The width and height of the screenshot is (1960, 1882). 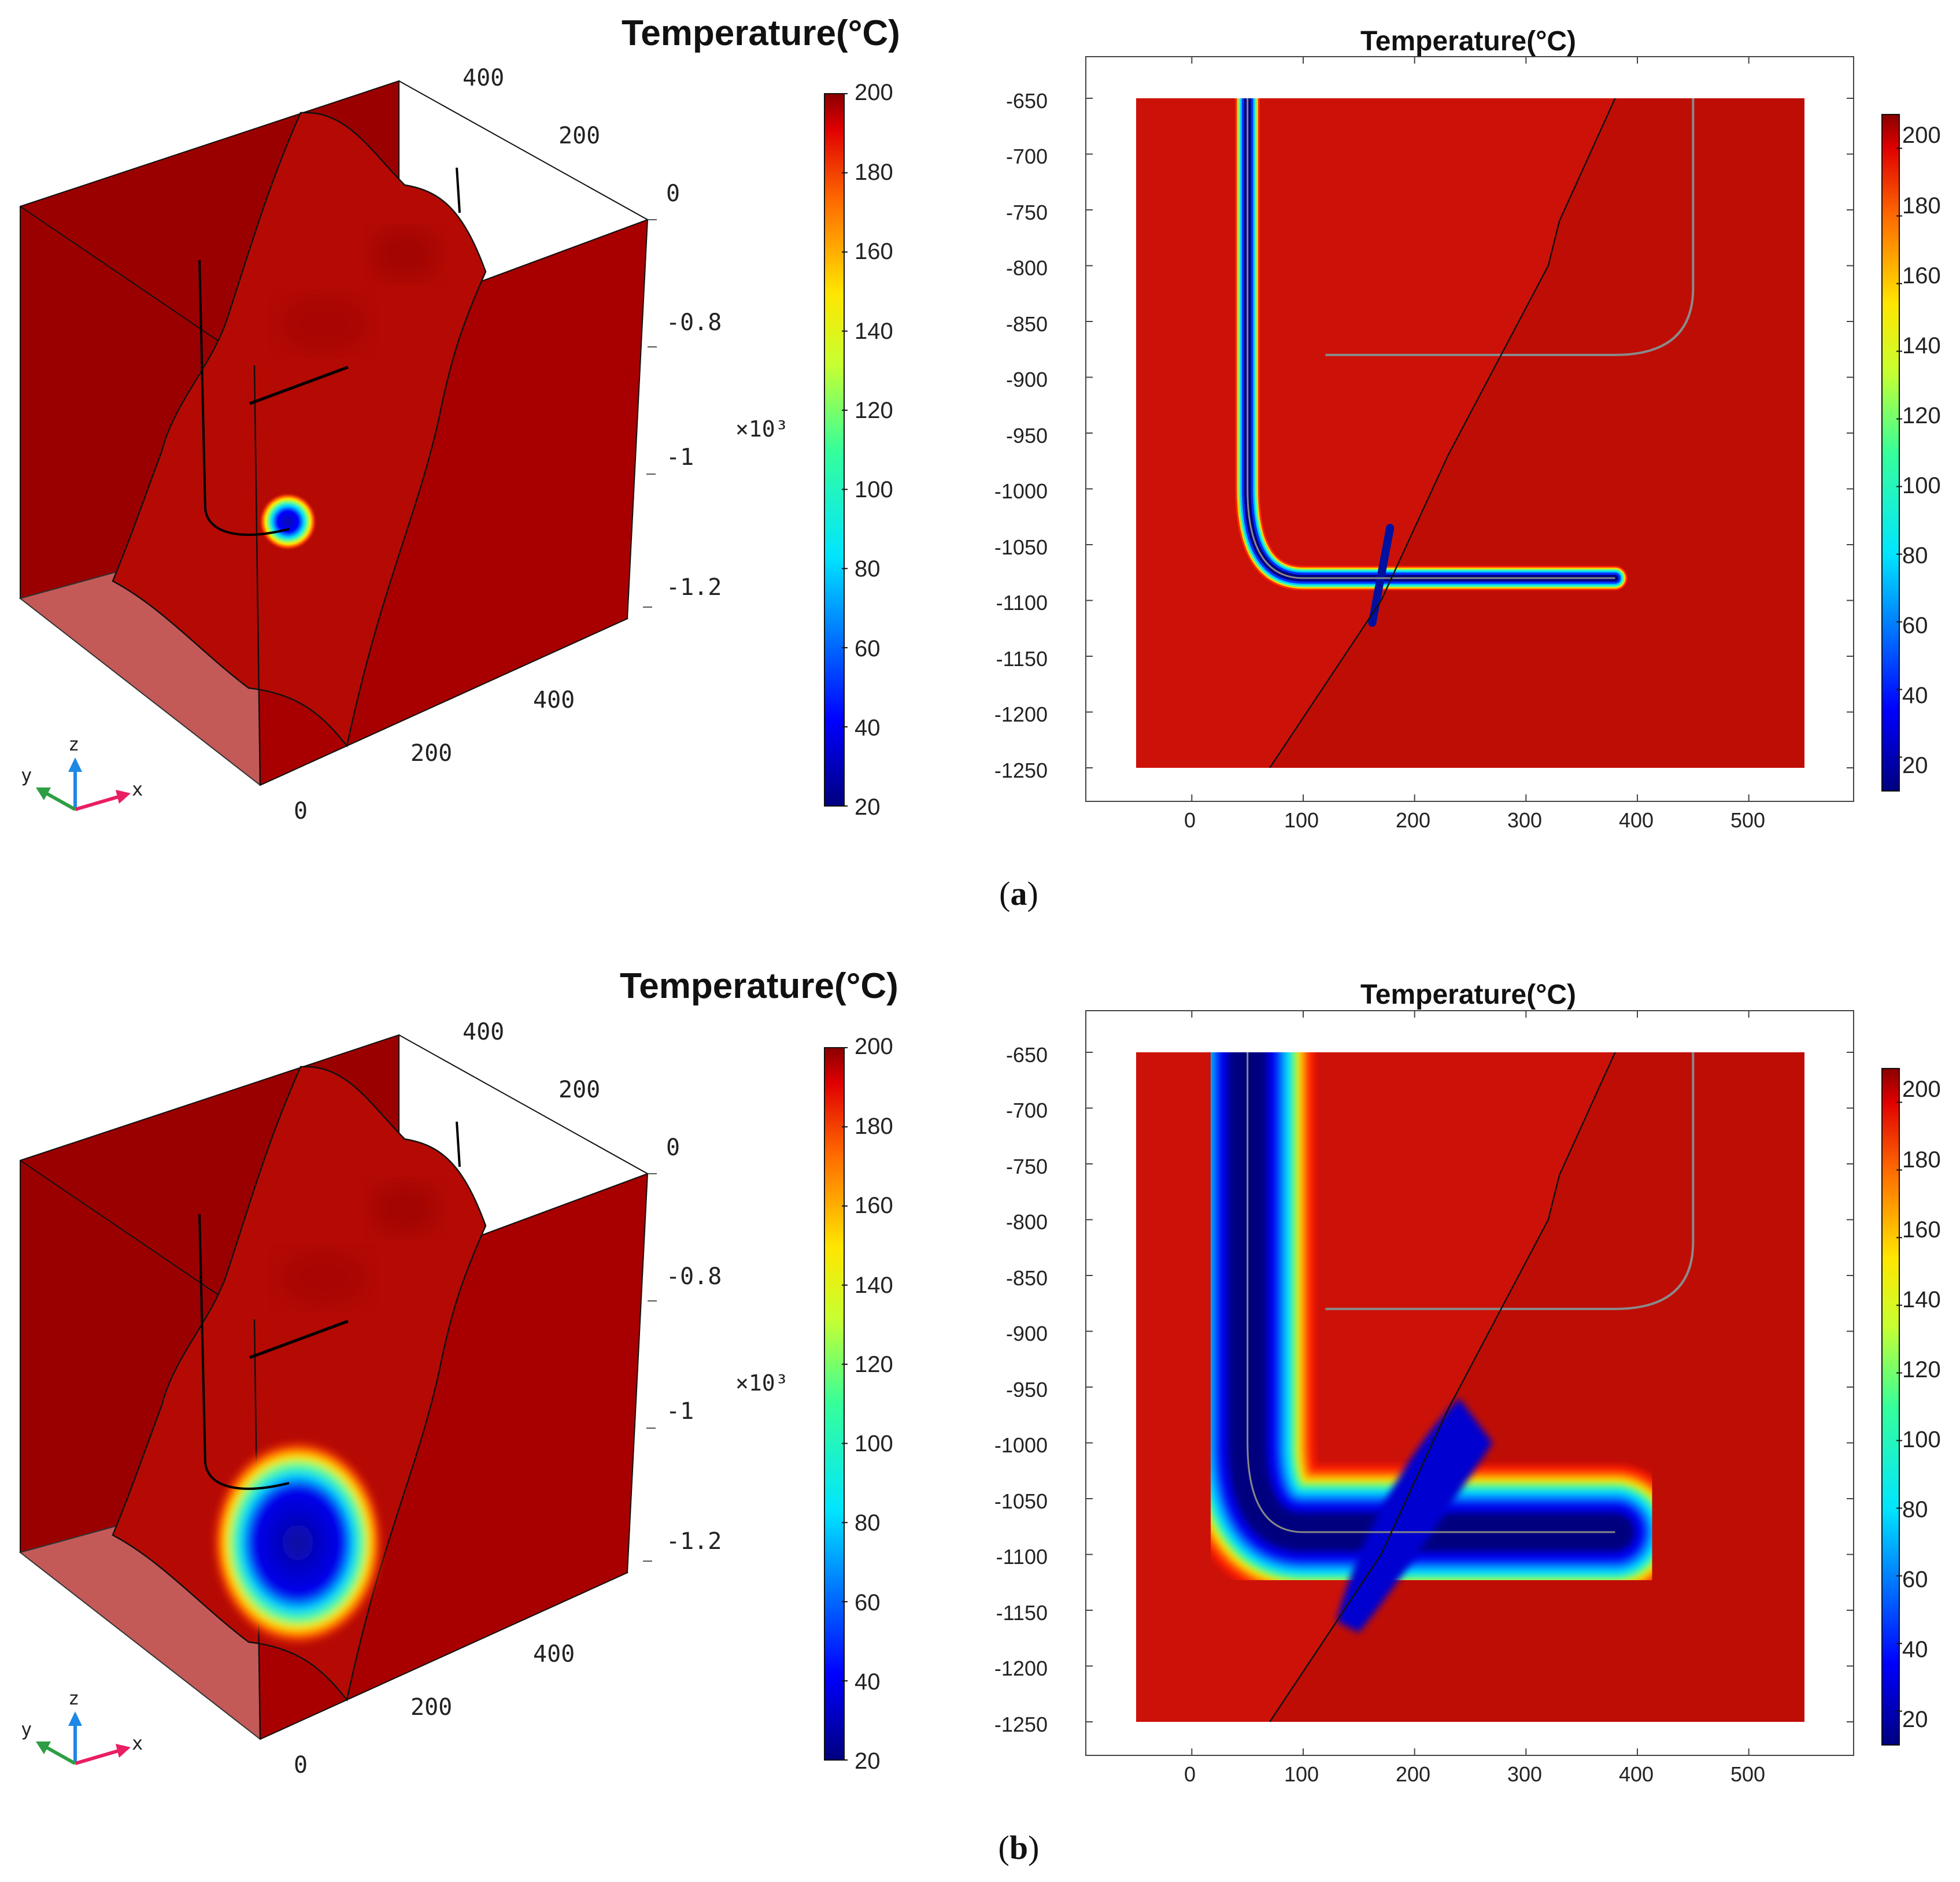 What do you see at coordinates (1022, 659) in the screenshot?
I see `panel-a-2d-ytick: -1150` at bounding box center [1022, 659].